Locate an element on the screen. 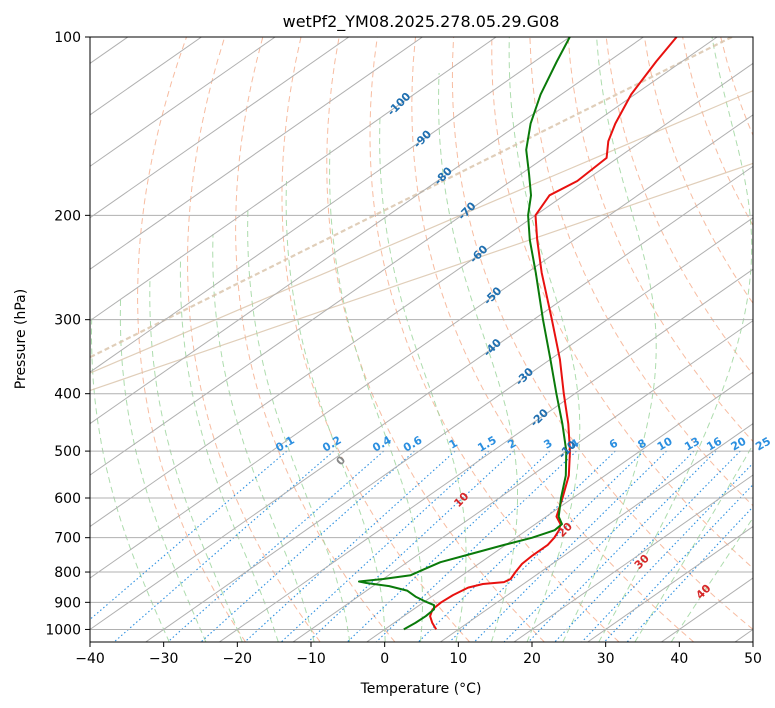 Image resolution: width=775 pixels, height=708 pixels. y-tick-label: 400 is located at coordinates (67, 395).